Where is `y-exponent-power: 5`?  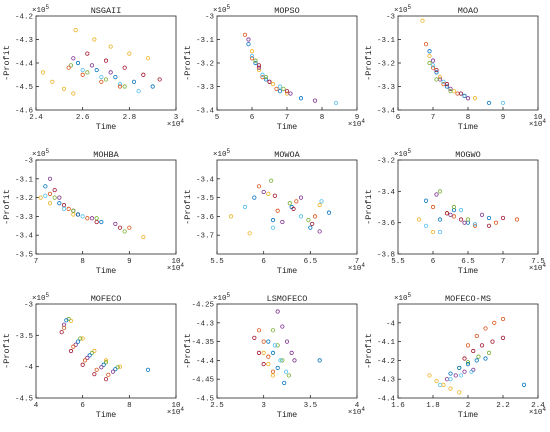
y-exponent-power: 5 is located at coordinates (48, 7).